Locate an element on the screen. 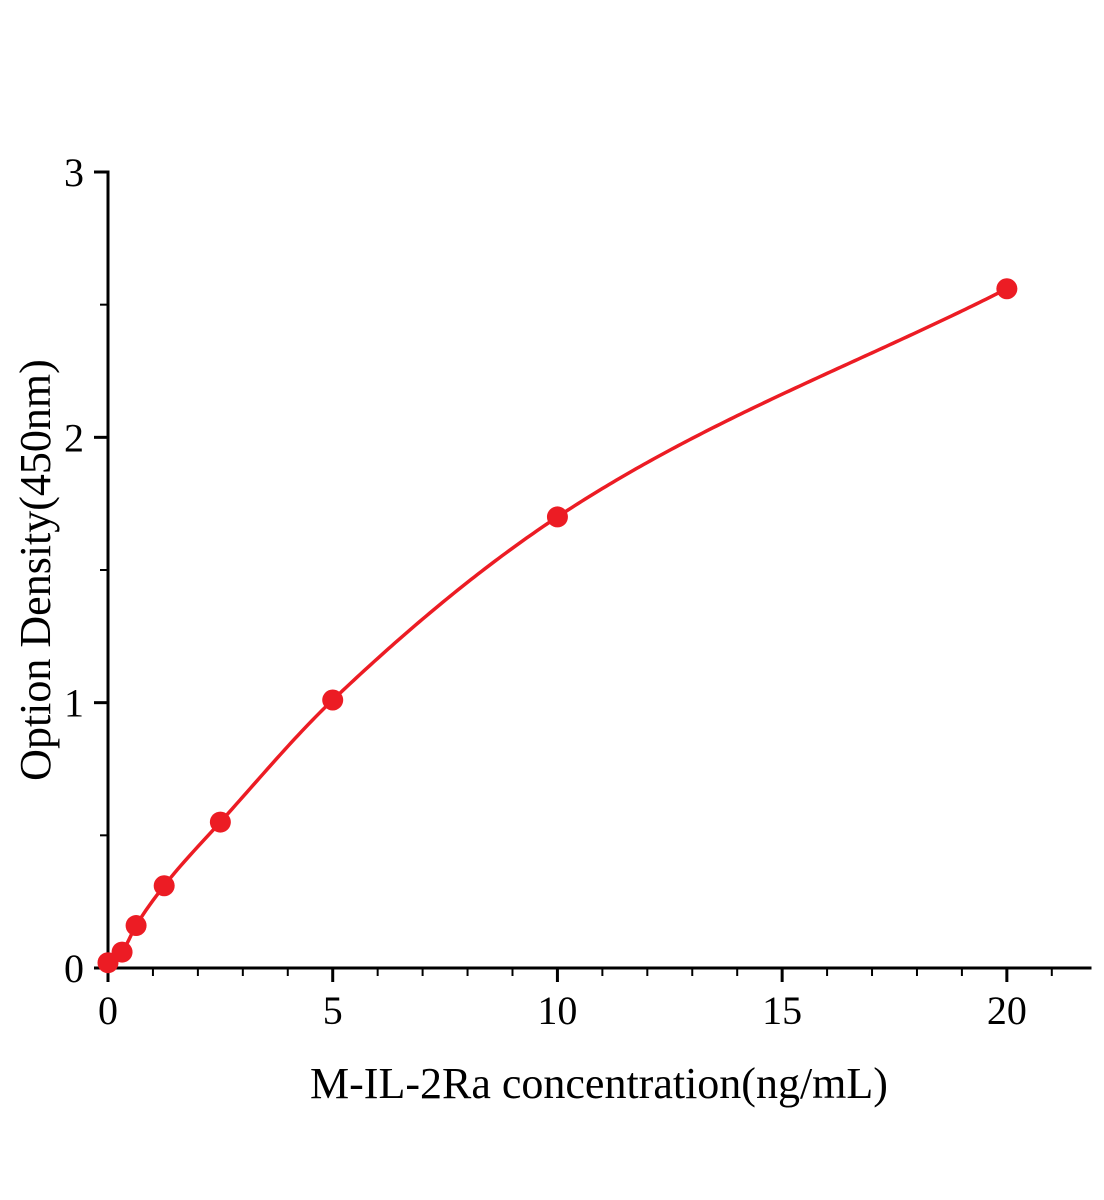 The height and width of the screenshot is (1200, 1104). x-tick-label: 0 is located at coordinates (108, 1010).